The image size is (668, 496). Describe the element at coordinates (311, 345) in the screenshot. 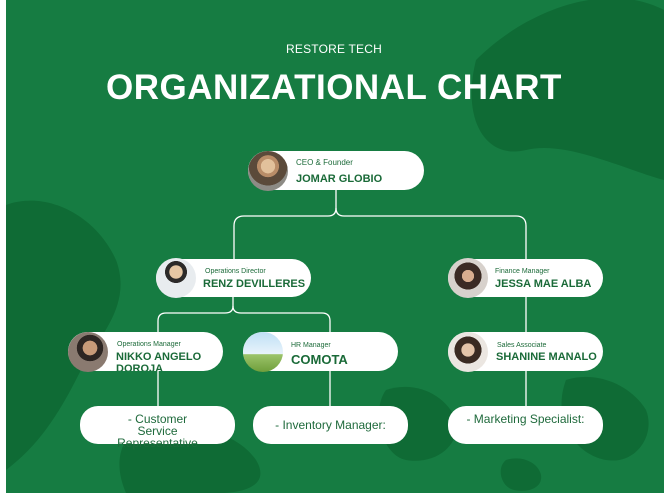

I see `hr-manager-role: HR Manager` at that location.